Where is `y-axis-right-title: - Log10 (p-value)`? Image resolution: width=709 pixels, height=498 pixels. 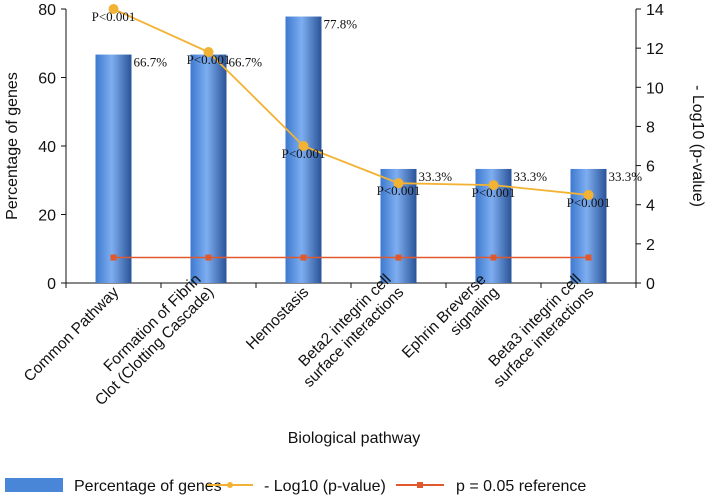
y-axis-right-title: - Log10 (p-value) is located at coordinates (697, 146).